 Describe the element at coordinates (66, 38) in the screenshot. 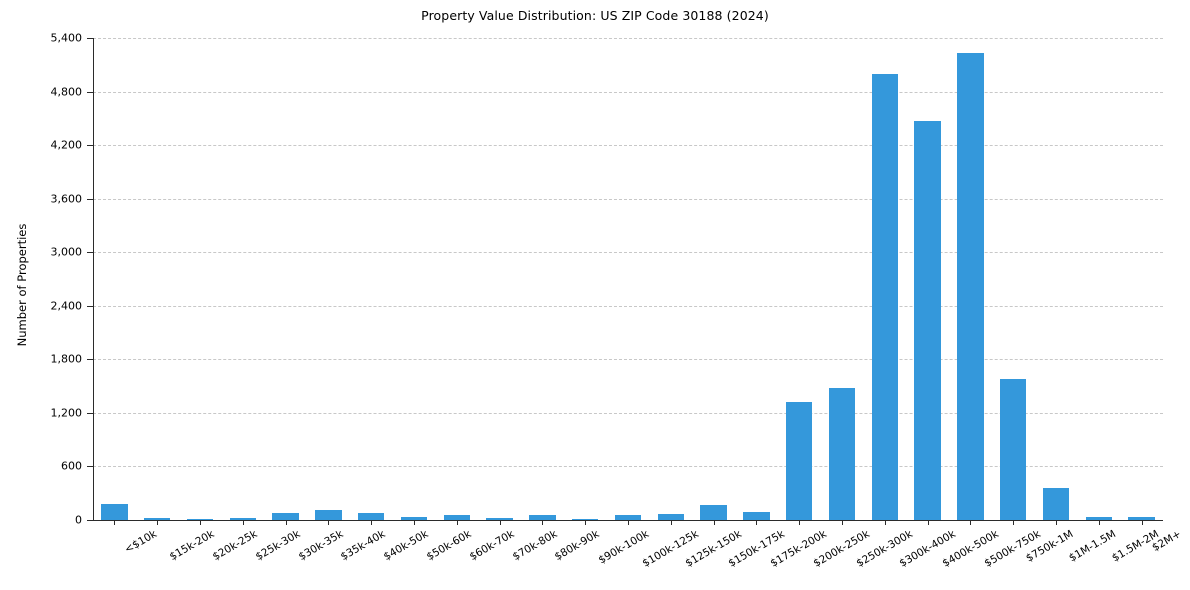

I see `y-tick-label: 5,400` at that location.